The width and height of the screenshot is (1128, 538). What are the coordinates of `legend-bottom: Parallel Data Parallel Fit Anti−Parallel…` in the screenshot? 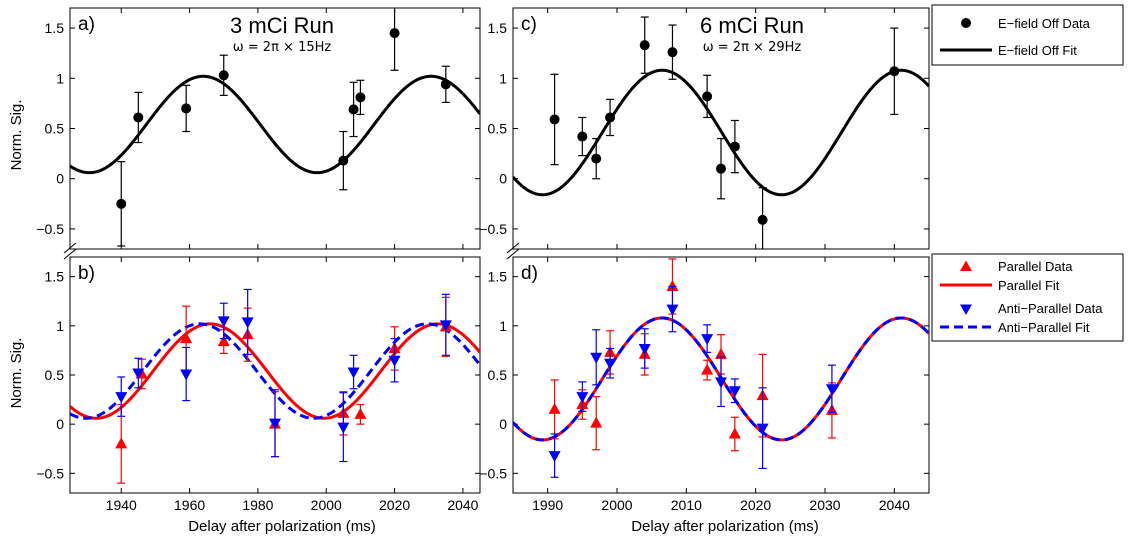 It's located at (1027, 297).